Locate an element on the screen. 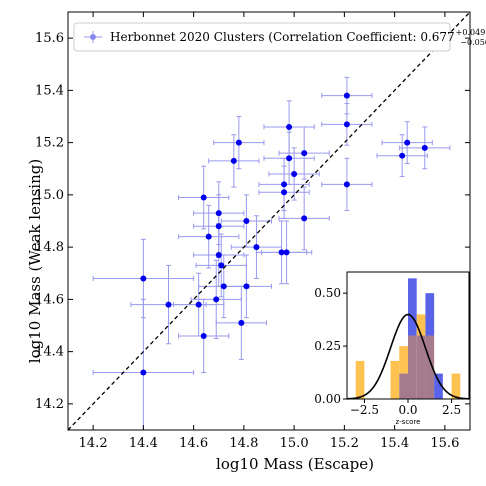  x-axis-label: log10 Mass (Escape) is located at coordinates (295, 464).